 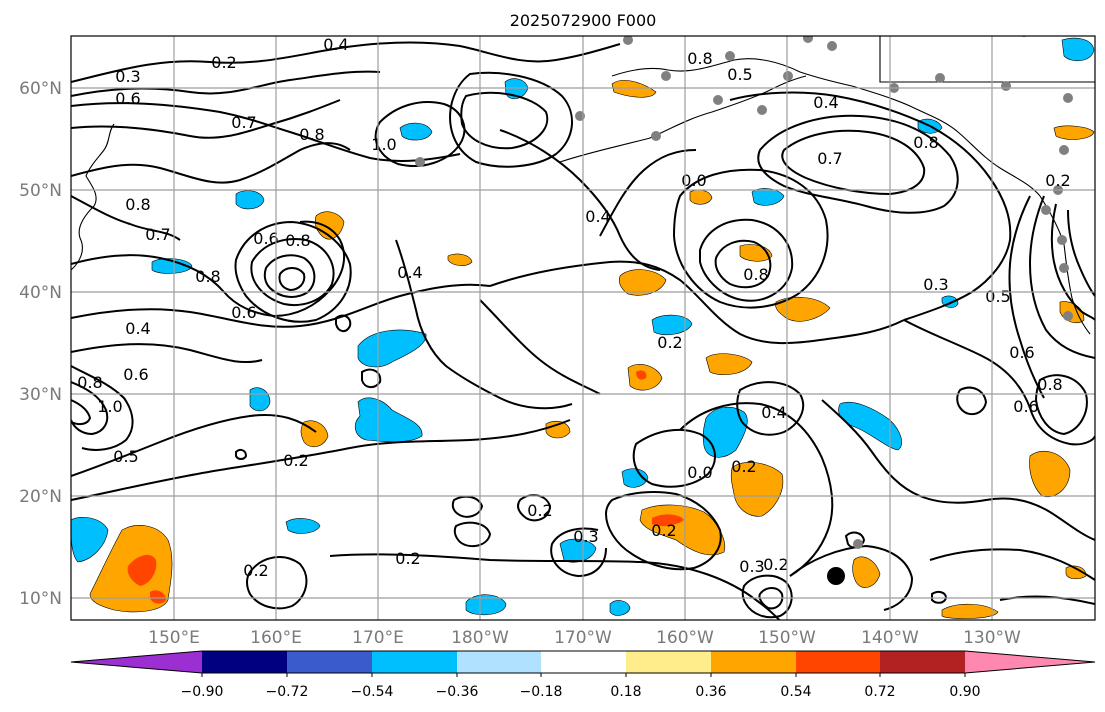 What do you see at coordinates (992, 638) in the screenshot?
I see `lon-label: 130°W` at bounding box center [992, 638].